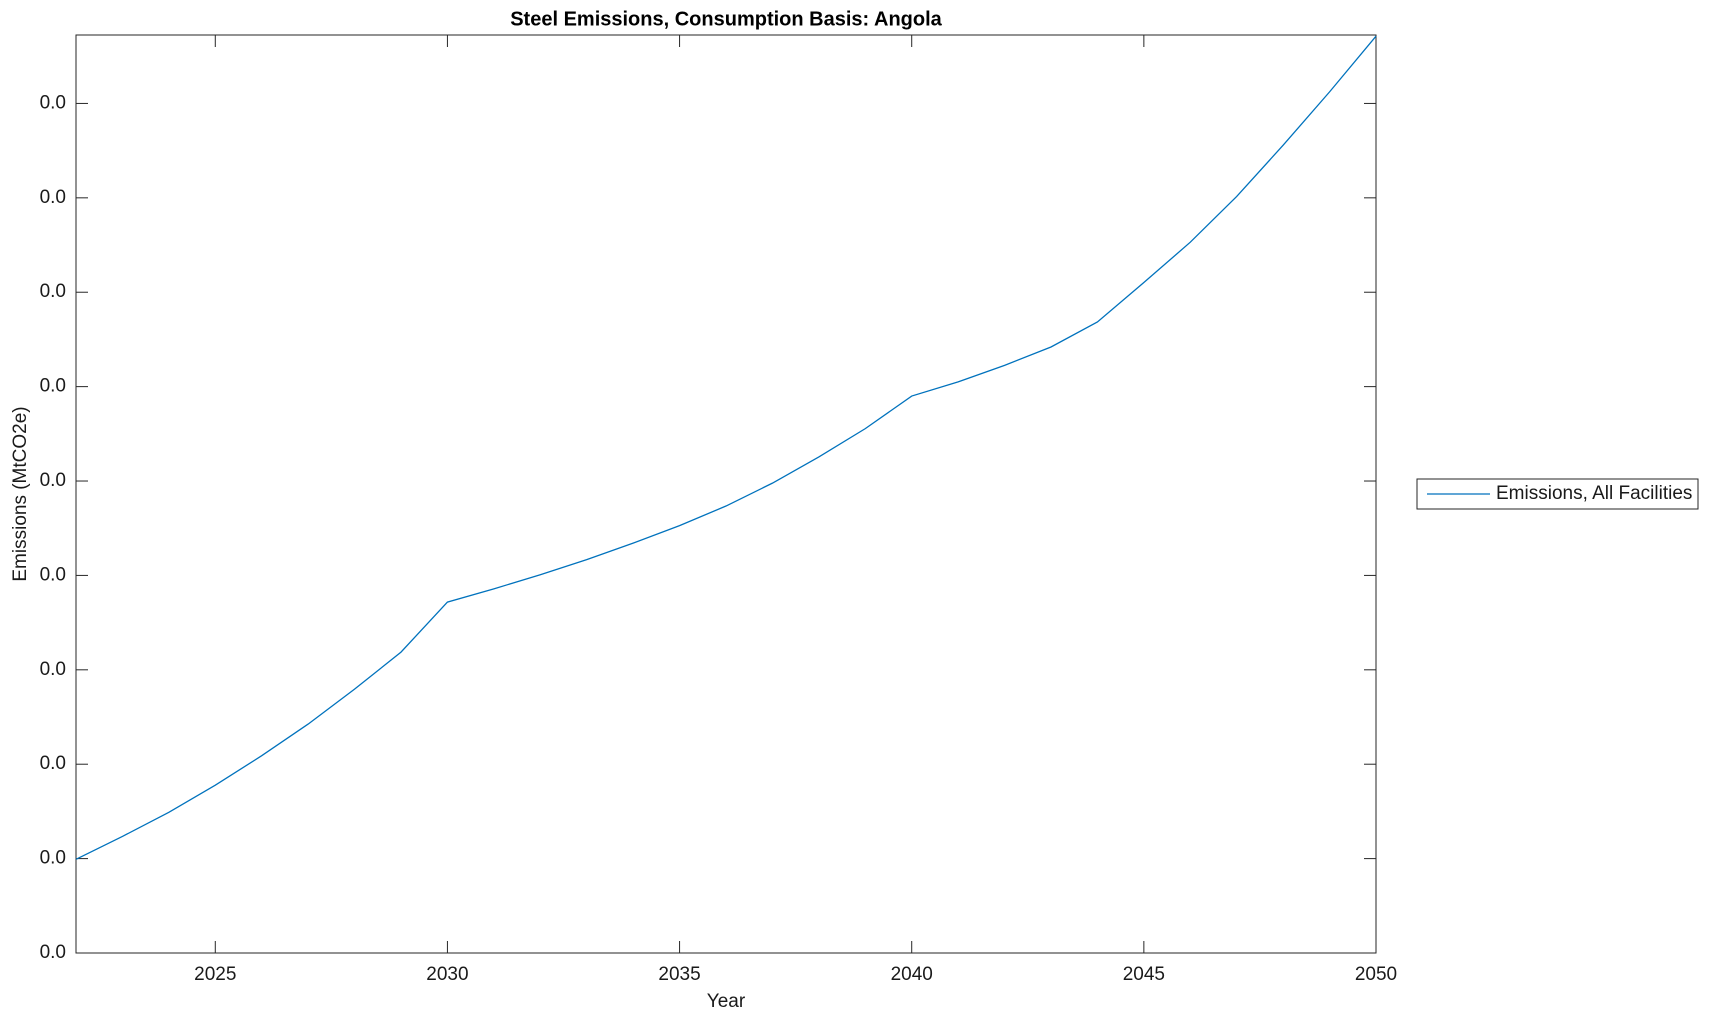 This screenshot has width=1709, height=1021. I want to click on x-tick-label: 2040, so click(912, 974).